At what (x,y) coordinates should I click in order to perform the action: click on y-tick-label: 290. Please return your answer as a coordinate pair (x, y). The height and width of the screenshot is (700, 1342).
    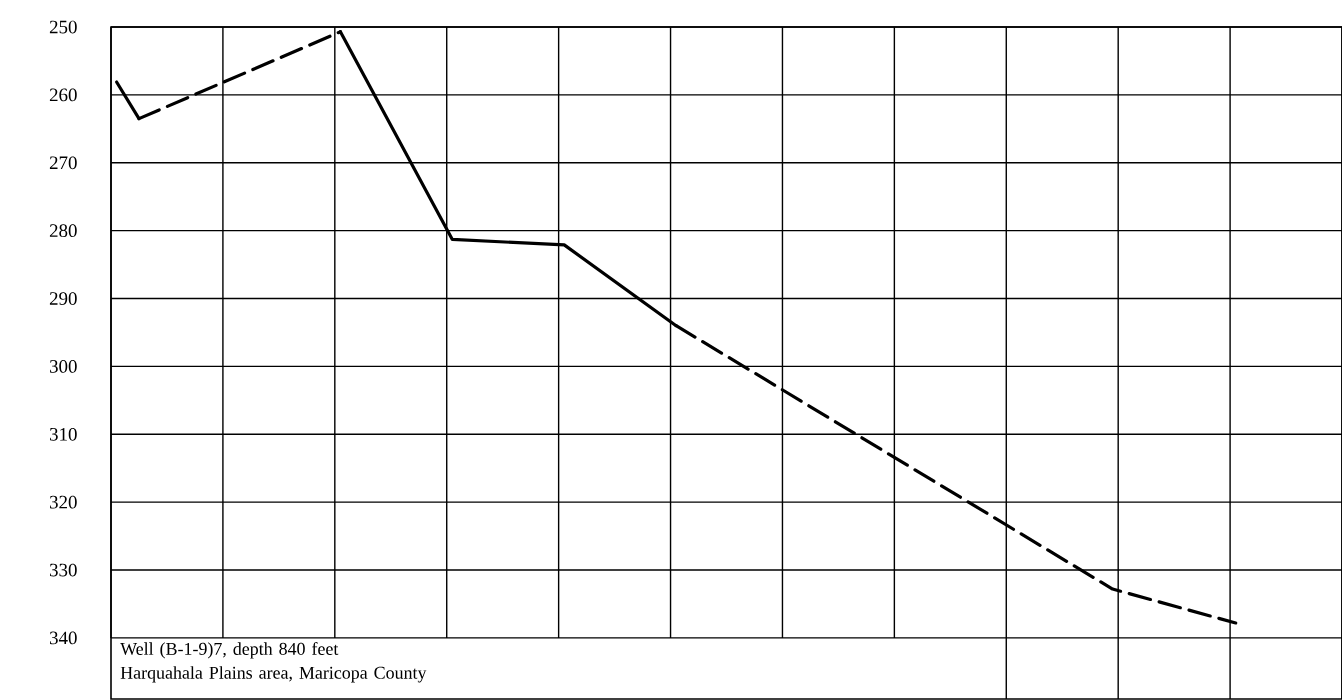
    Looking at the image, I should click on (63, 298).